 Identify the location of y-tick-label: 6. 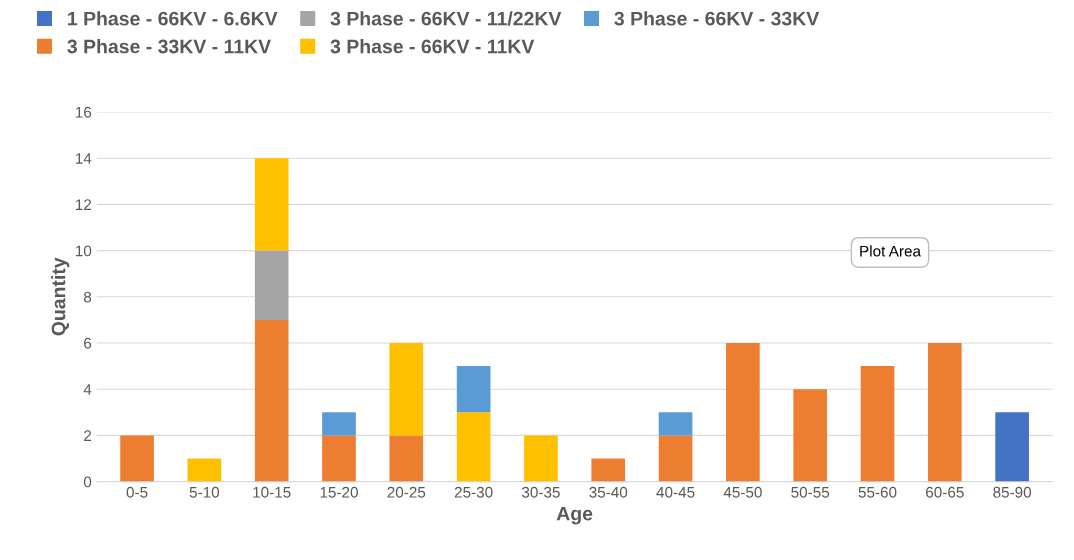
(88, 343).